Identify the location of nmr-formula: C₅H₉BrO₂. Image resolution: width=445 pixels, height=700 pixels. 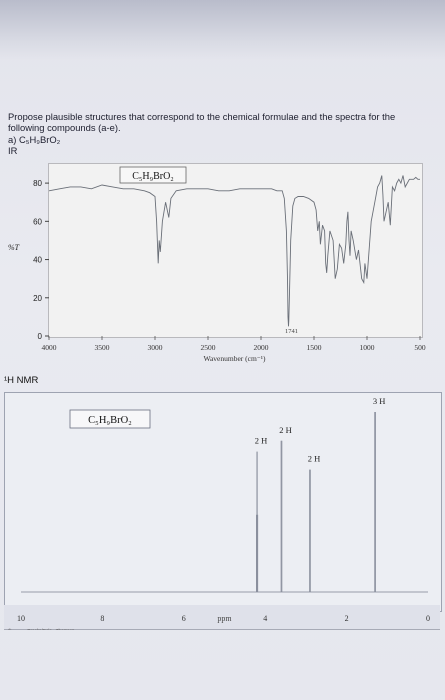
(110, 420).